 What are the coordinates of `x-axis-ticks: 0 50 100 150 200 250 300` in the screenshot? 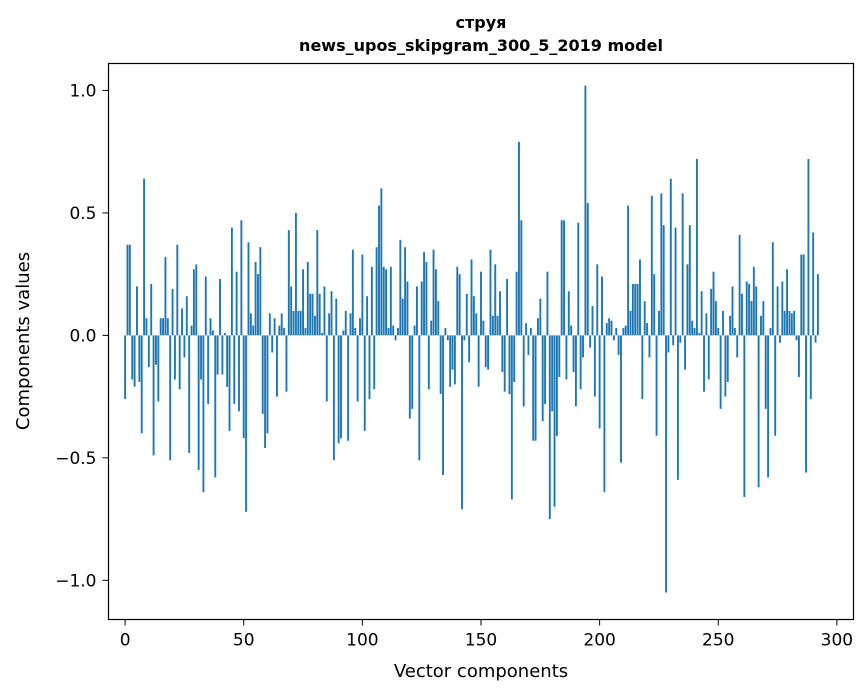 It's located at (486, 635).